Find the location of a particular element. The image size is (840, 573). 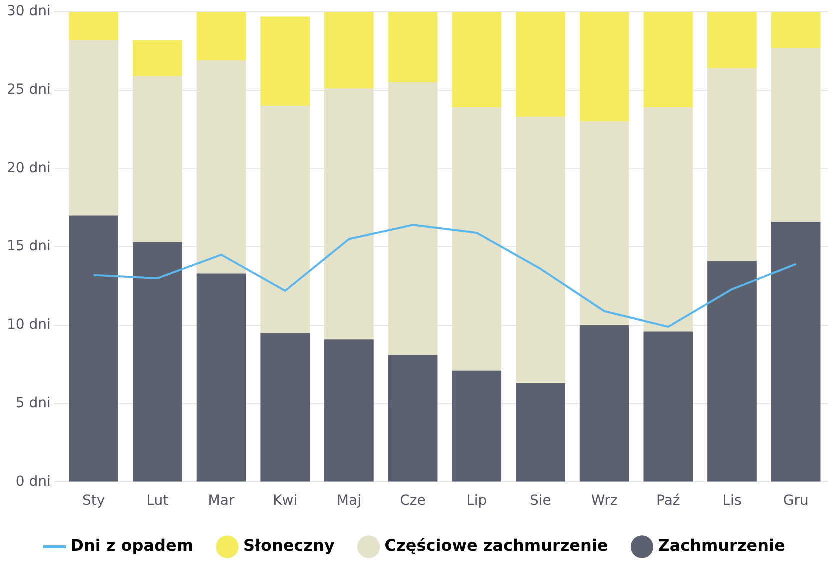

legend-label: Zachmurzenie is located at coordinates (722, 546).